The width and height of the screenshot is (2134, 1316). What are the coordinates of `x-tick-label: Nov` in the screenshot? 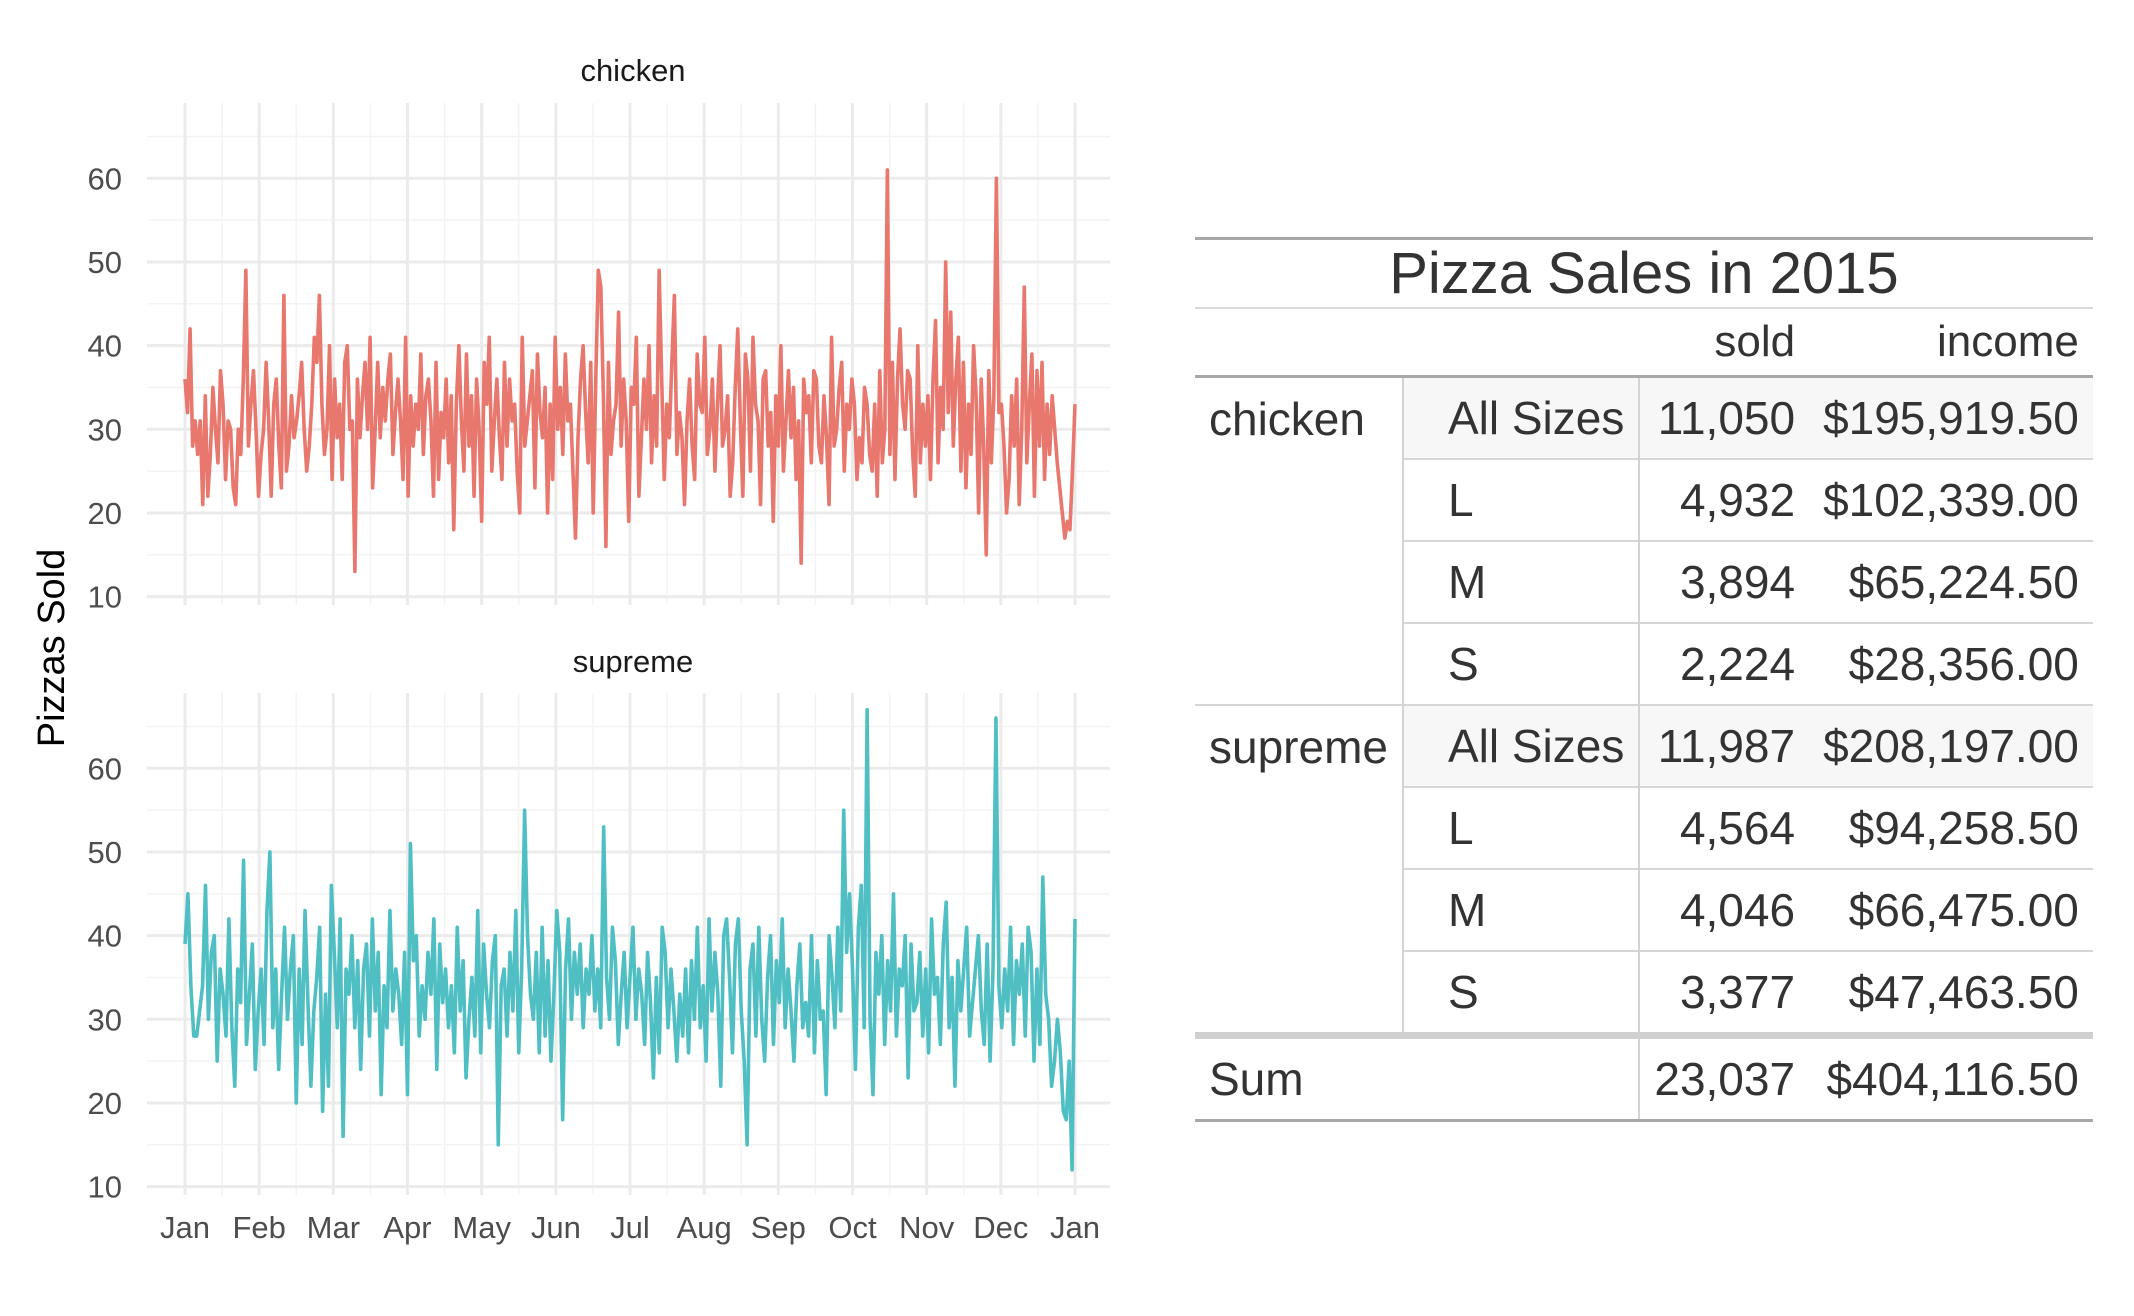 It's located at (927, 1227).